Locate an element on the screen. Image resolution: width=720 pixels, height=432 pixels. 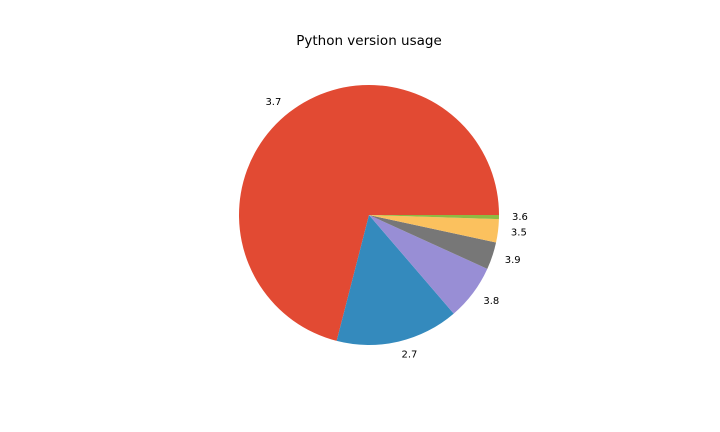
chart-title: Python version usage is located at coordinates (369, 41).